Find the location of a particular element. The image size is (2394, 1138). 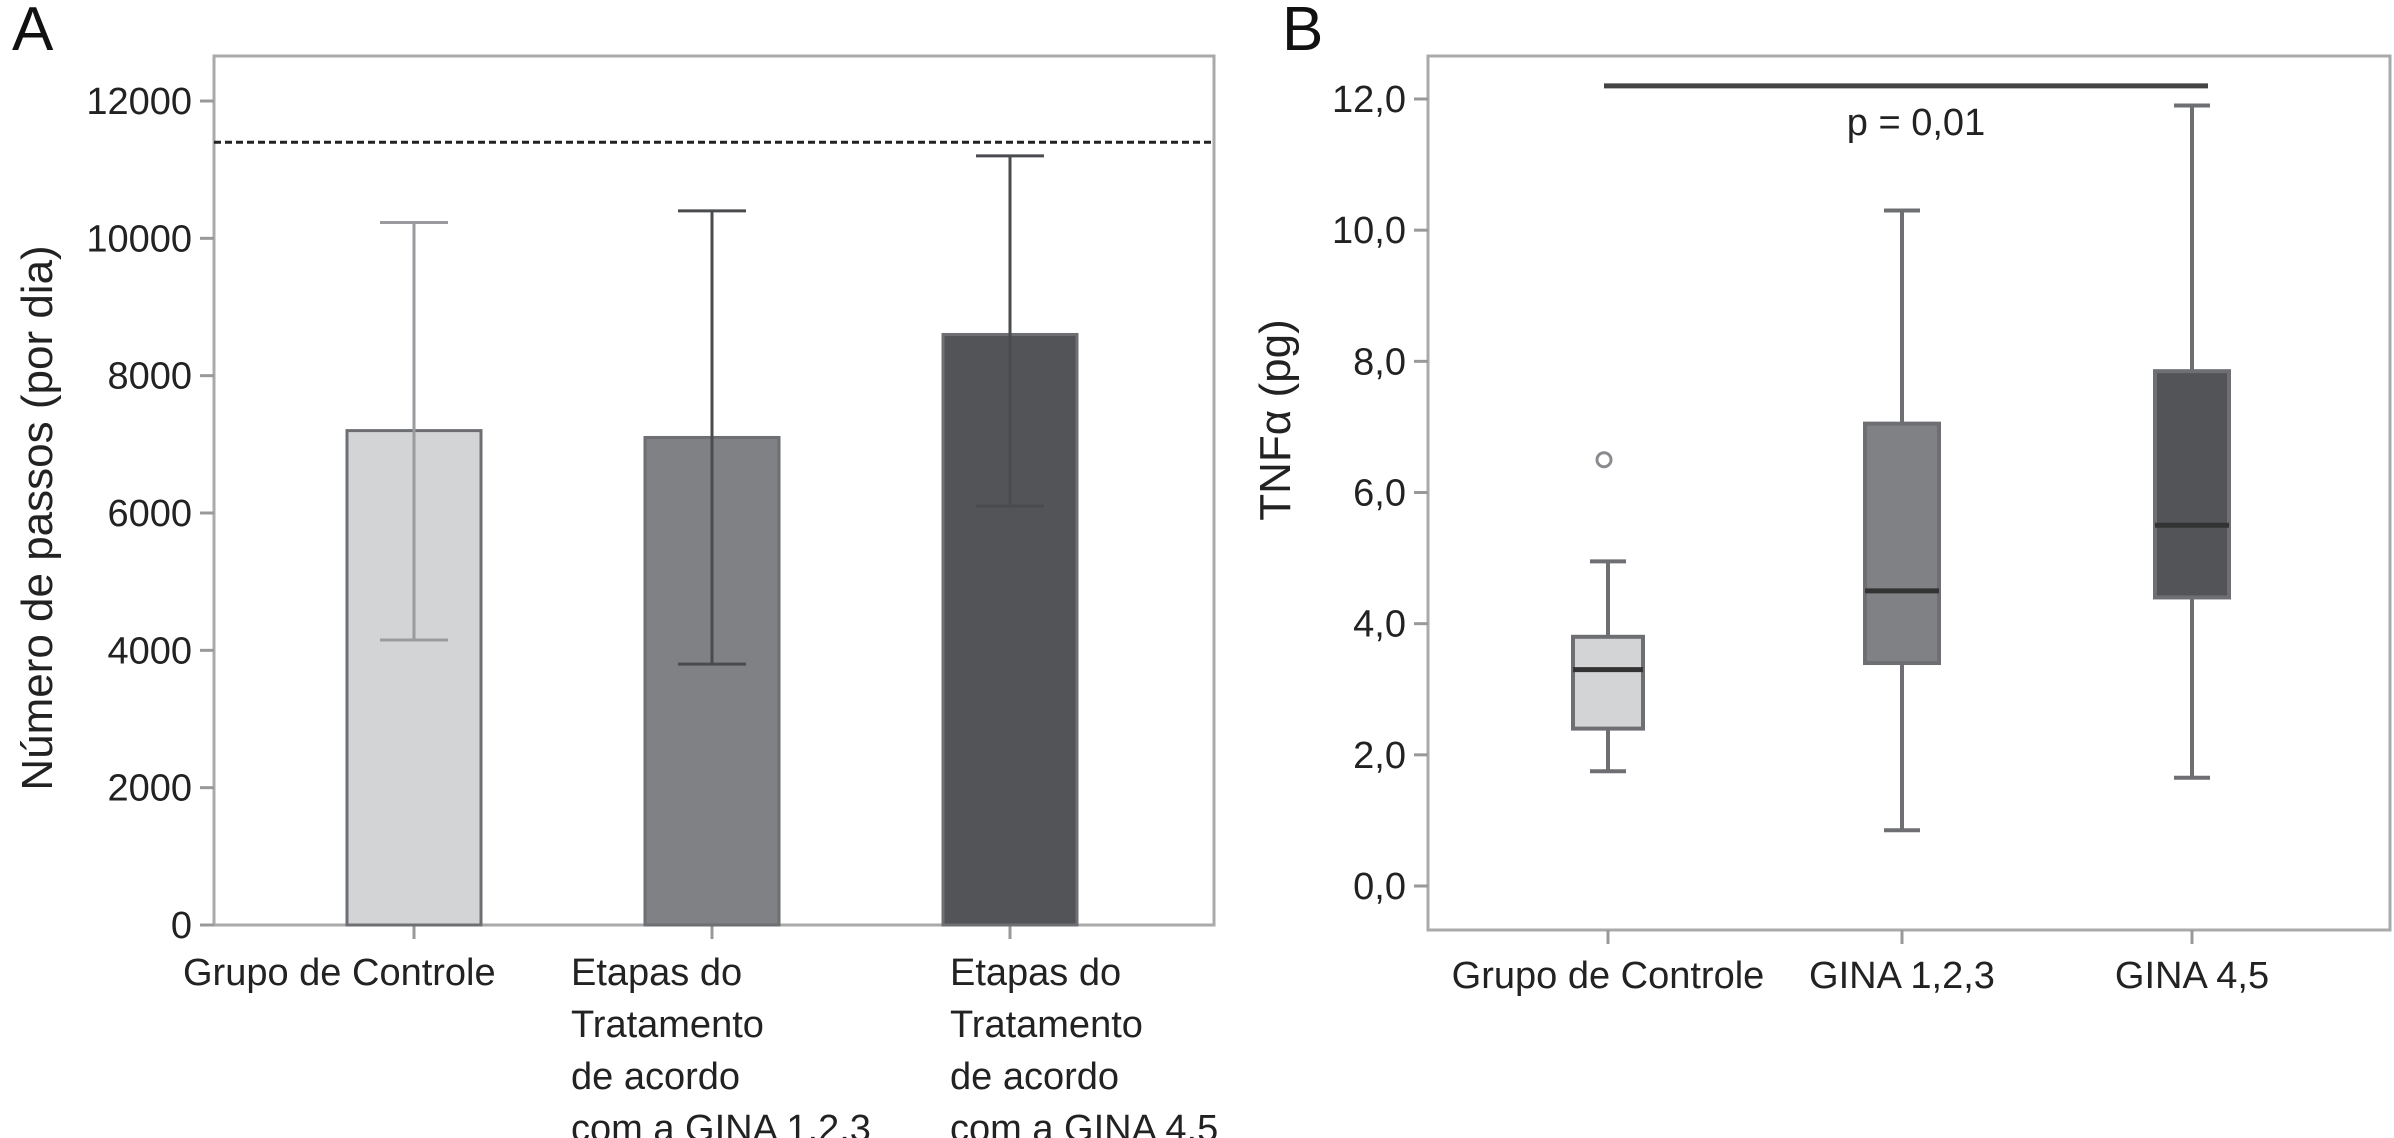

y-tick-label: 10,0 is located at coordinates (1369, 231).